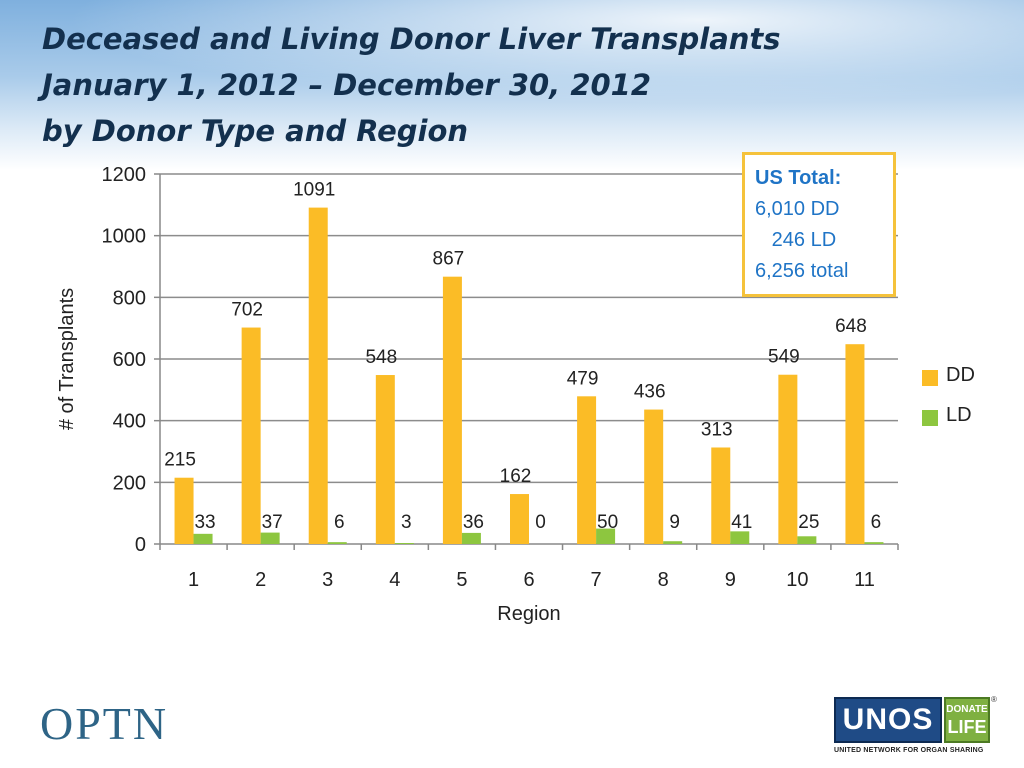  I want to click on donate-text: DONATE, so click(967, 709).